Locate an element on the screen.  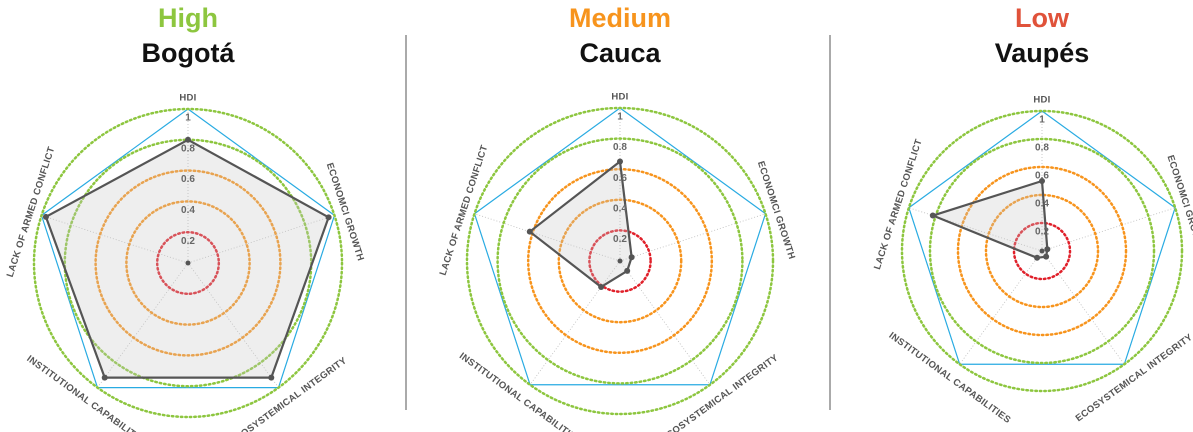
axis-label: ECONOMCI GROWTH is located at coordinates (1179, 204).